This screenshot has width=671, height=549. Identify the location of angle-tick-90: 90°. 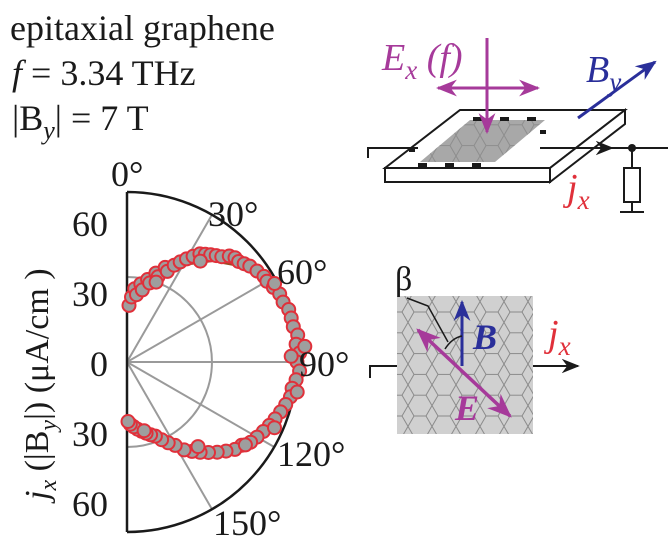
(324, 364).